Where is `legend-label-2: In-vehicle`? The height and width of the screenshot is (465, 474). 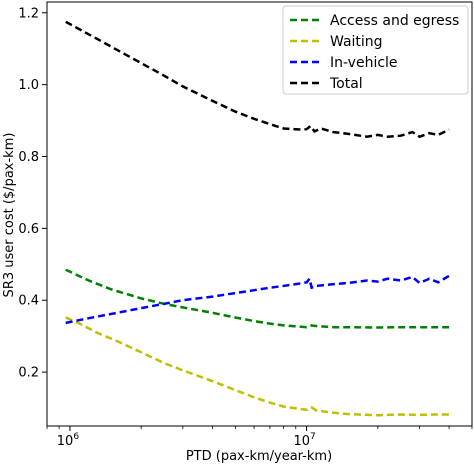
legend-label-2: In-vehicle is located at coordinates (364, 63).